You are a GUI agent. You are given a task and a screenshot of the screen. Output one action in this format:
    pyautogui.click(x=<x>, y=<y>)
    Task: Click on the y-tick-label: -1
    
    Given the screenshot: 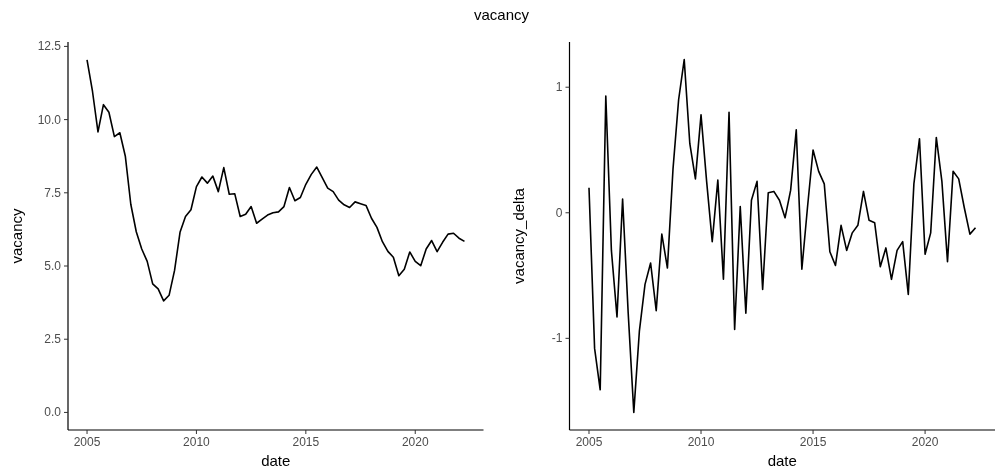 What is the action you would take?
    pyautogui.click(x=557, y=338)
    